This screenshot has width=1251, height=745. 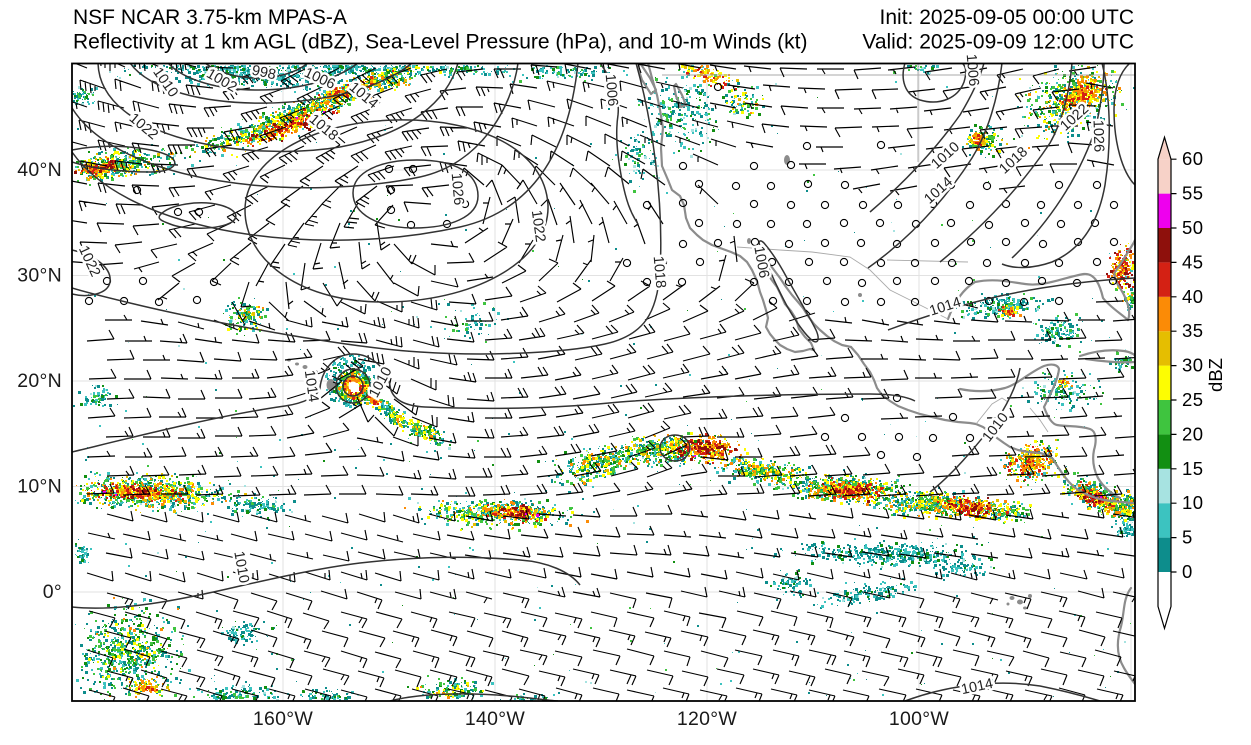 I want to click on svg-text: 45, so click(x=1192, y=261).